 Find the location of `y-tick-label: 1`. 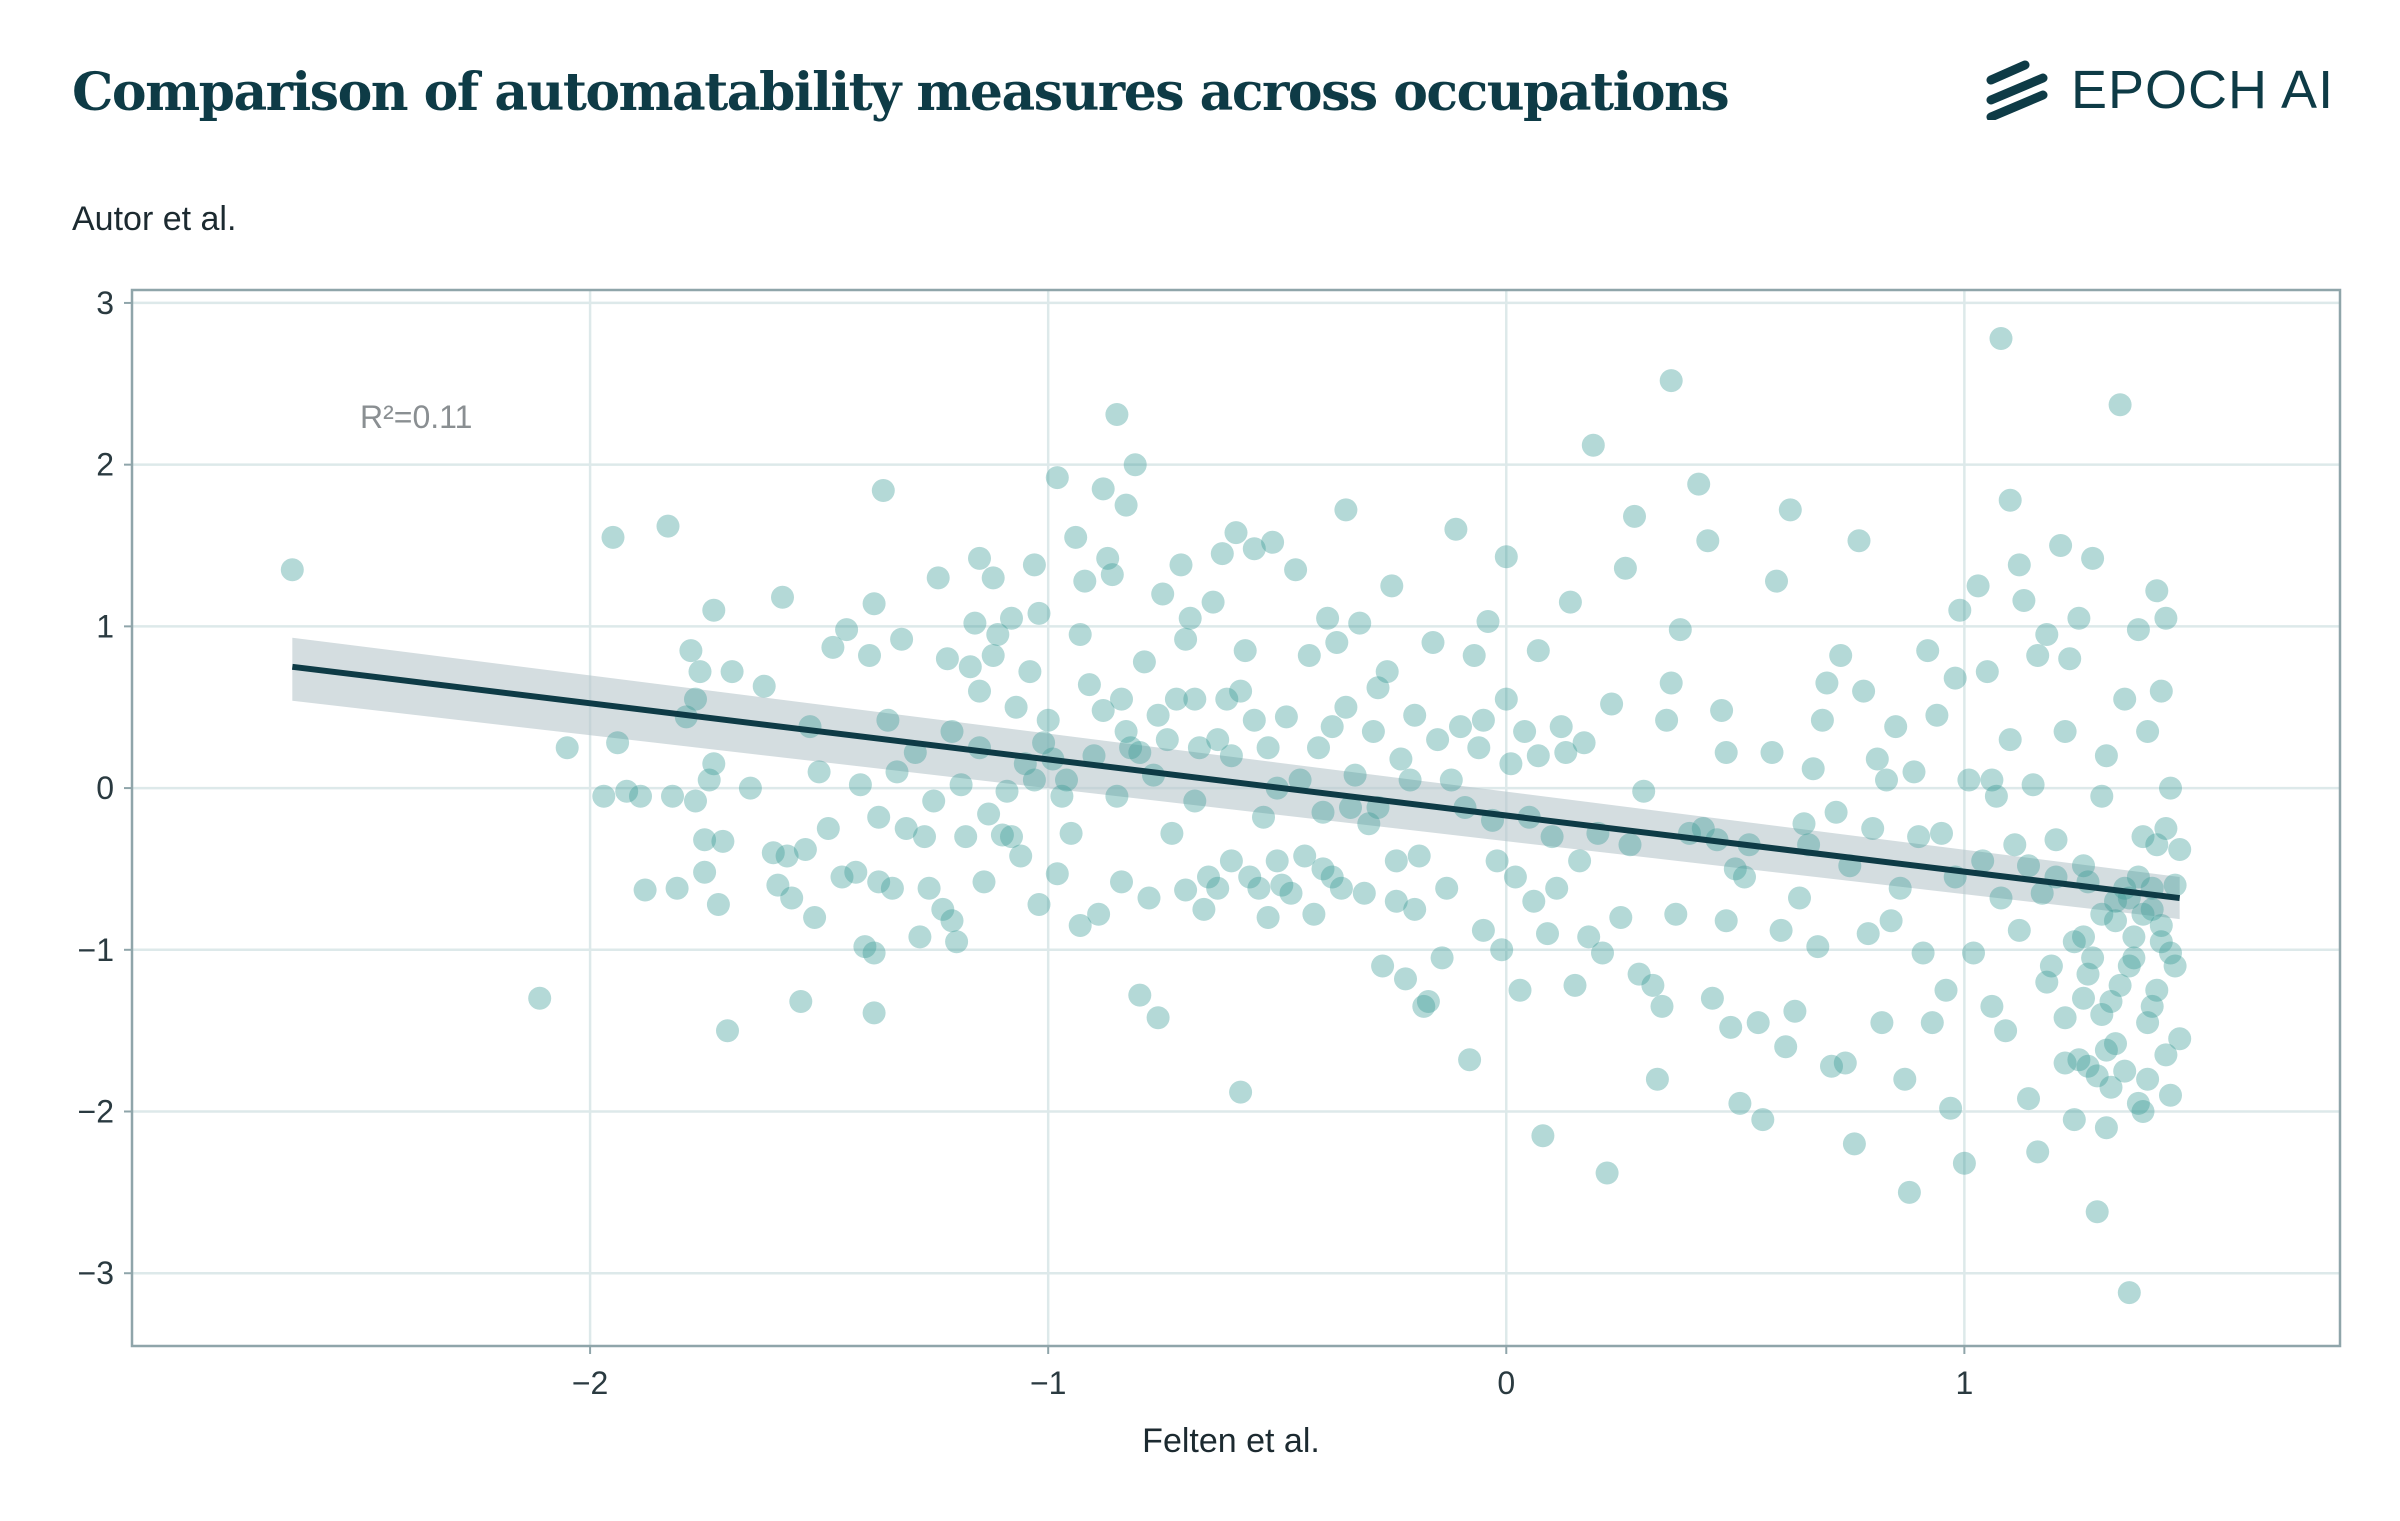

y-tick-label: 1 is located at coordinates (105, 626).